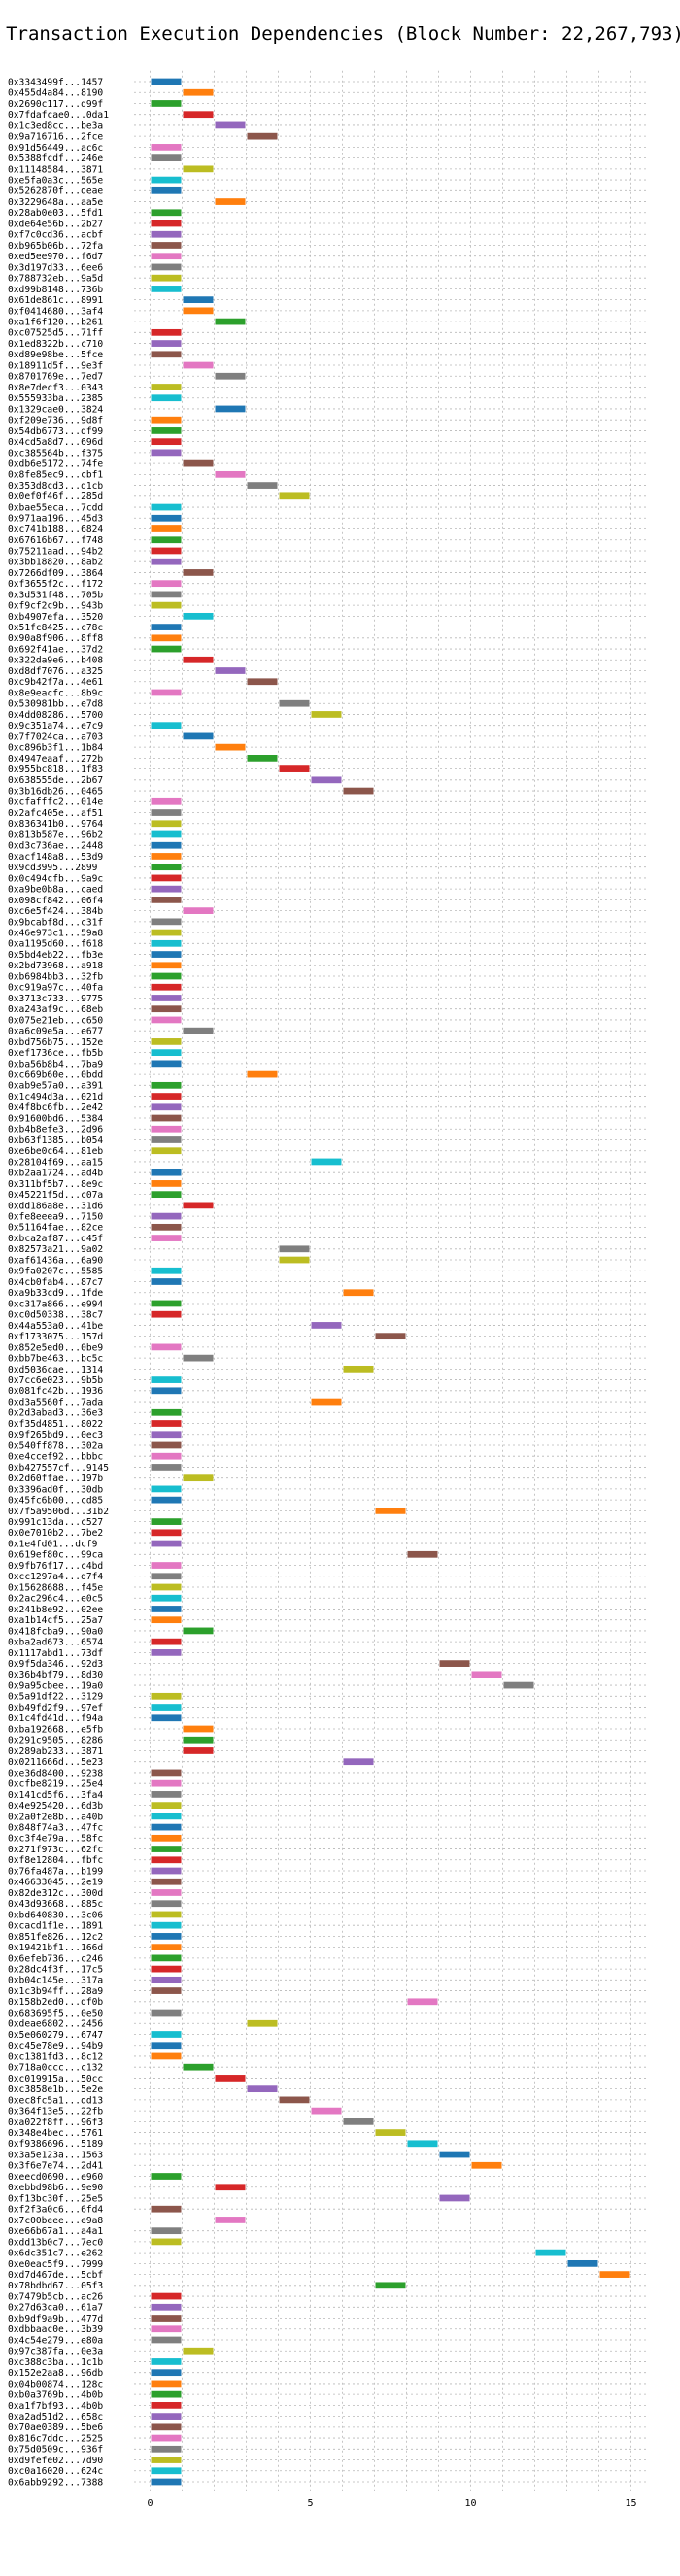 The image size is (680, 2576). I want to click on y-tick-label: 0x813b587e...96b2, so click(55, 835).